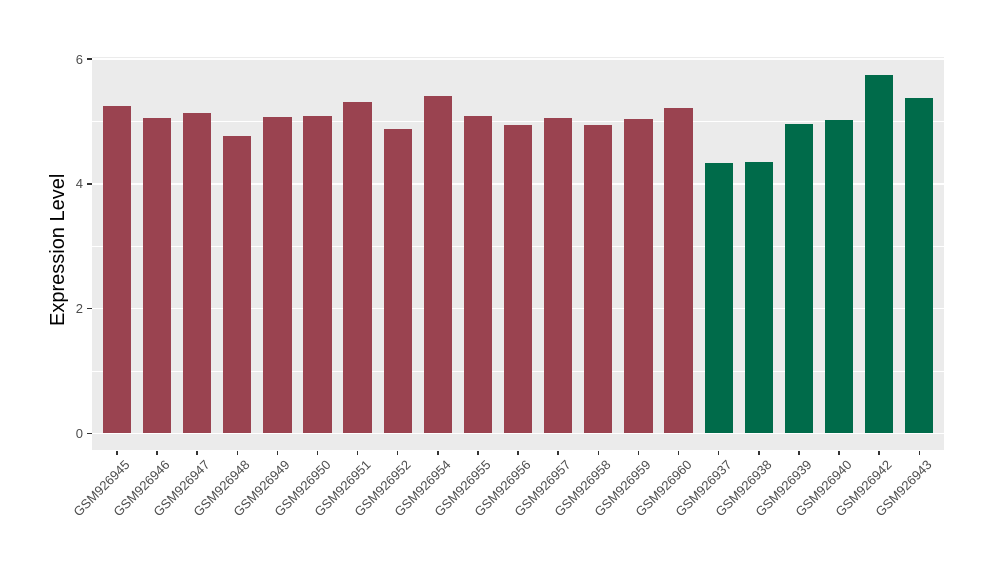  What do you see at coordinates (879, 452) in the screenshot?
I see `x-tick-mark-GSM926942` at bounding box center [879, 452].